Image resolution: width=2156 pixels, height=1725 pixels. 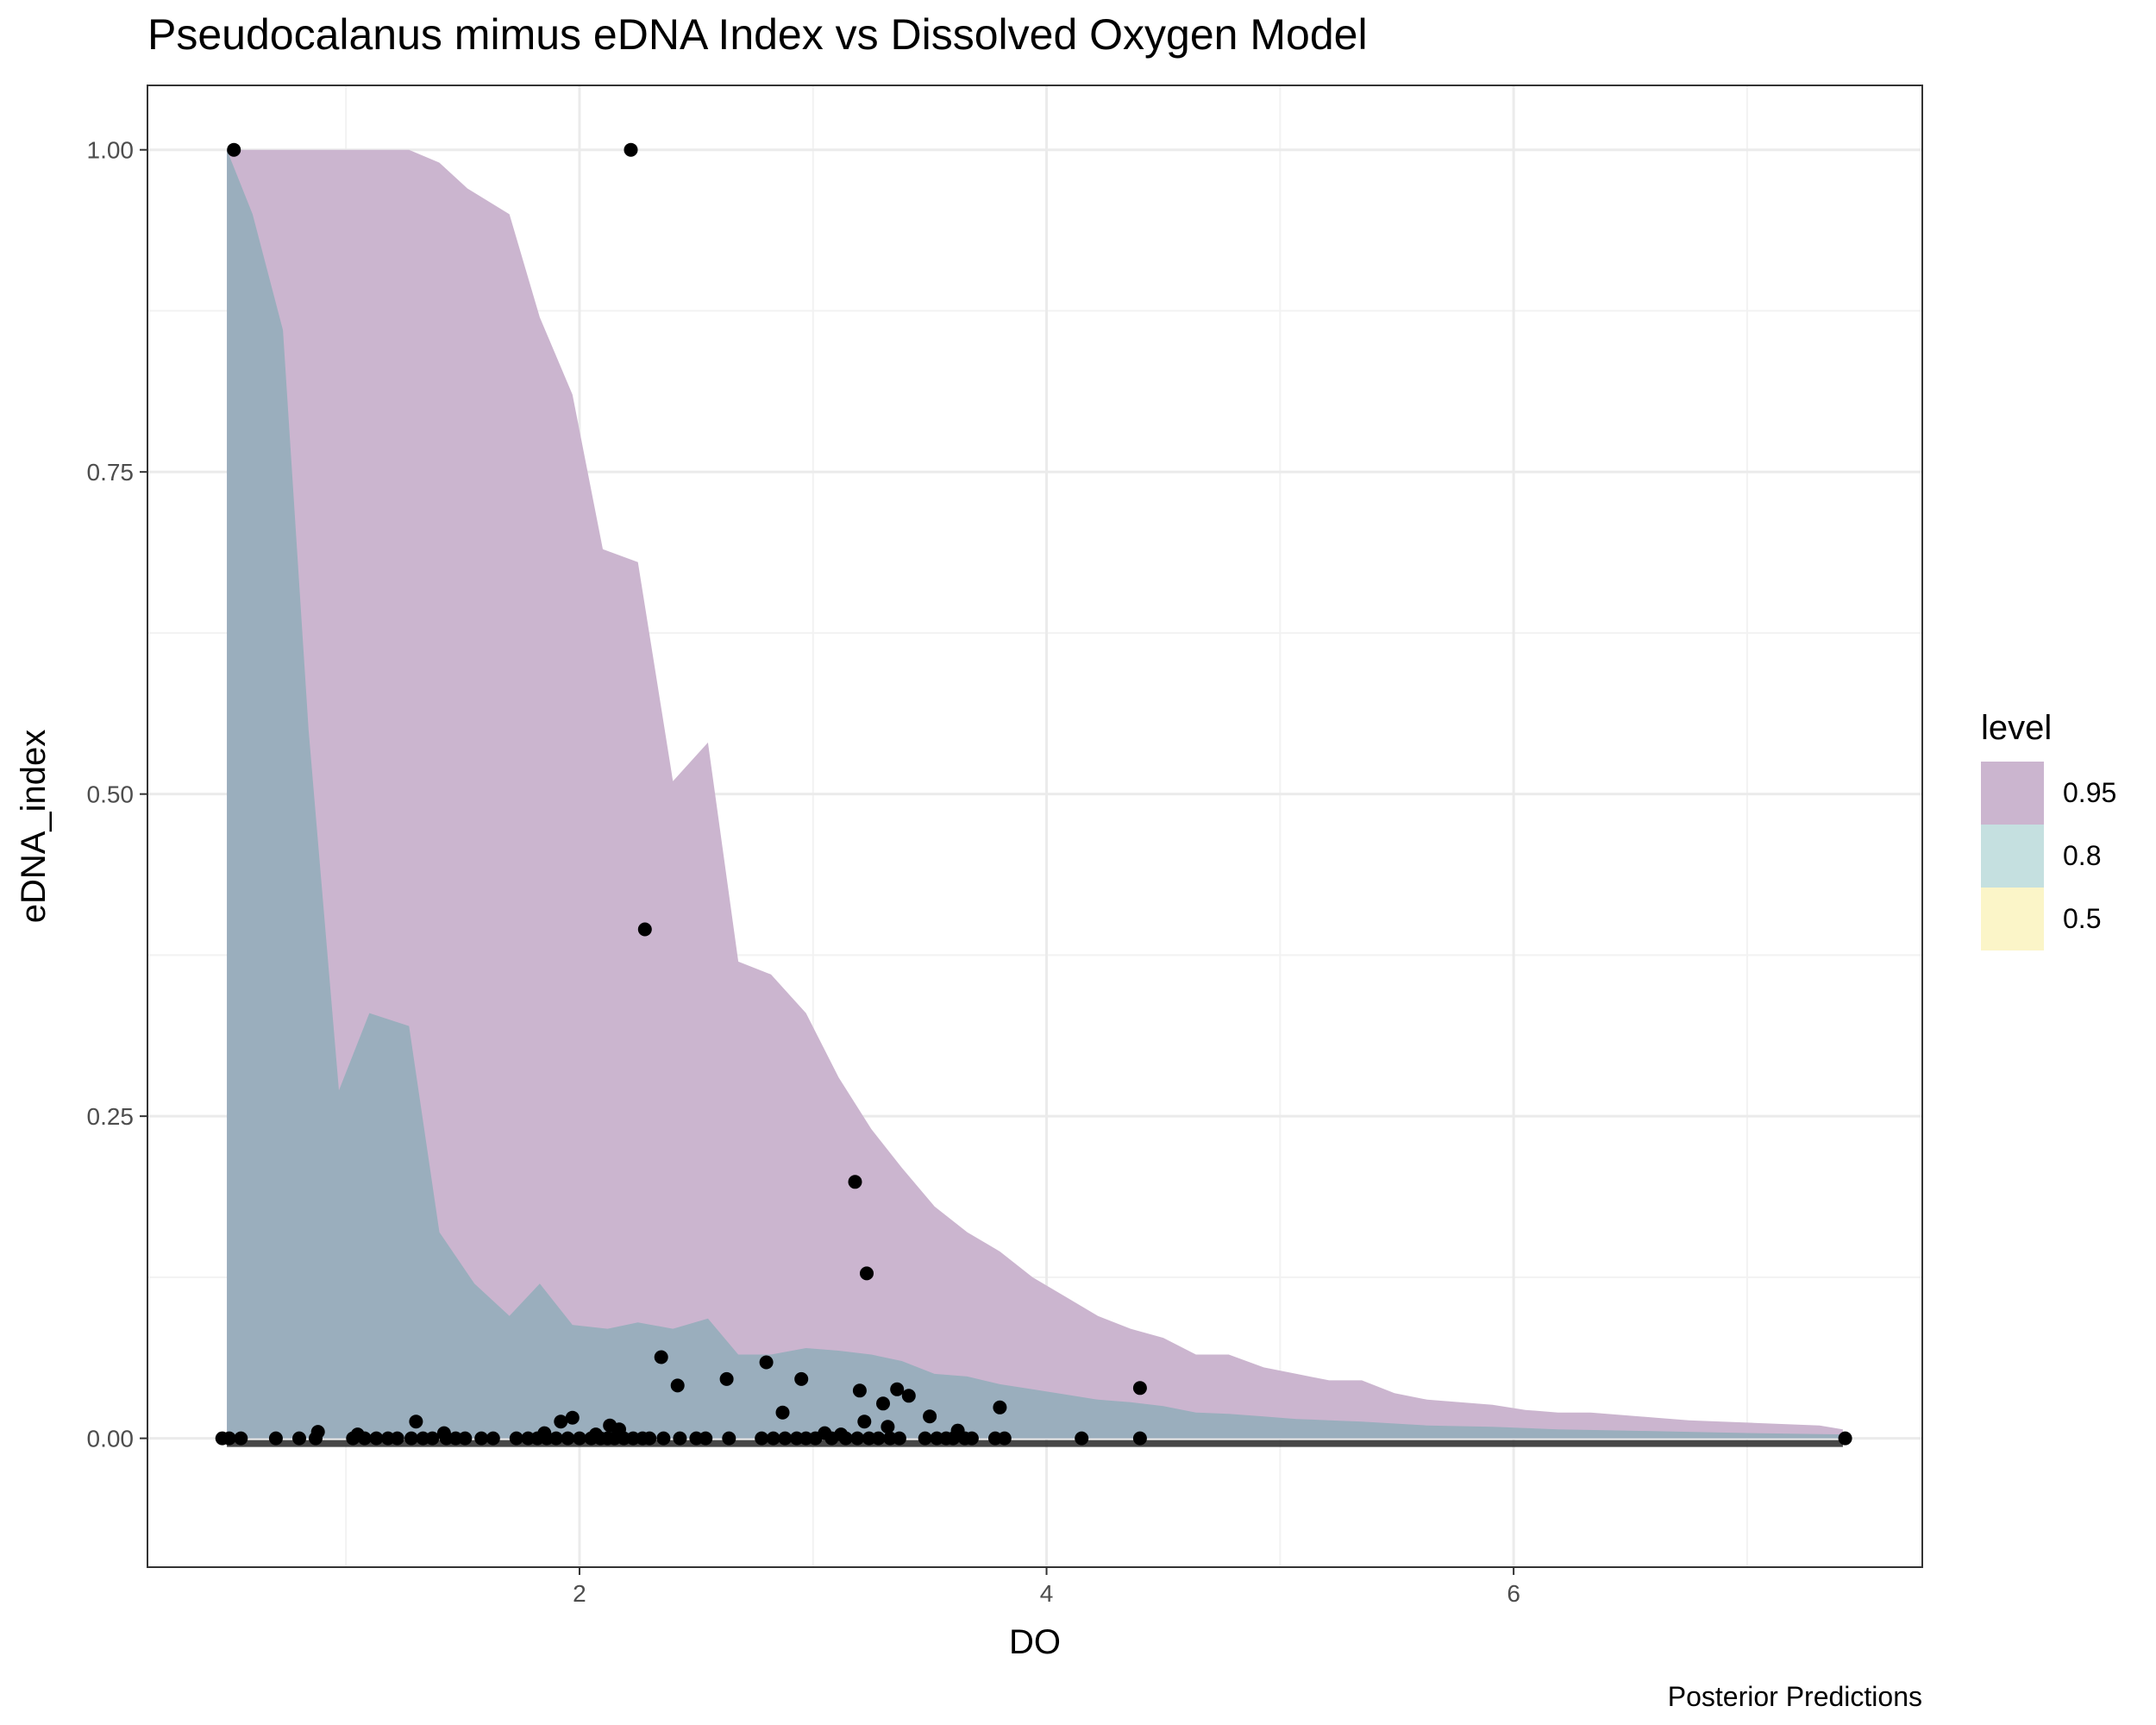 I want to click on y-axis-ticks: 0.00 0.25 0.50 0.75 1.00, so click(x=117, y=795).